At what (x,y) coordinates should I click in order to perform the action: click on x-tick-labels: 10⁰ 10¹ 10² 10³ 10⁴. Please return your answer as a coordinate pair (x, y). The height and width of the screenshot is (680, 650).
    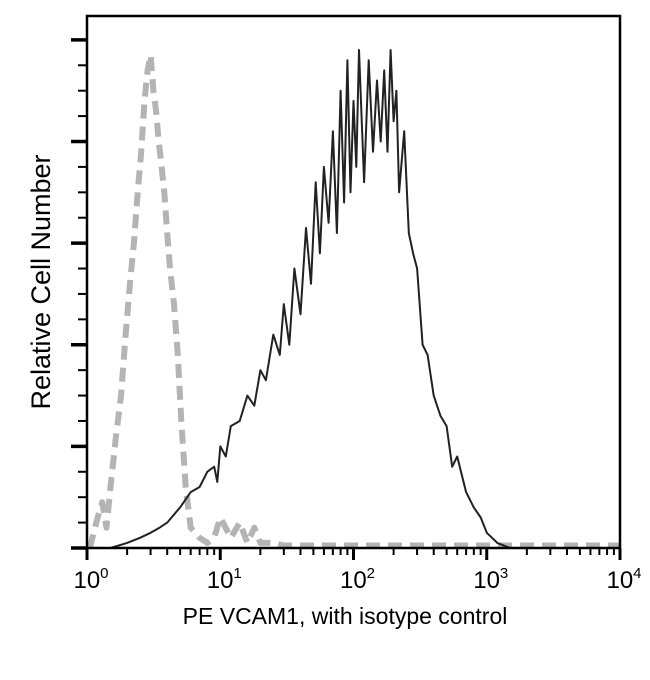
    Looking at the image, I should click on (357, 579).